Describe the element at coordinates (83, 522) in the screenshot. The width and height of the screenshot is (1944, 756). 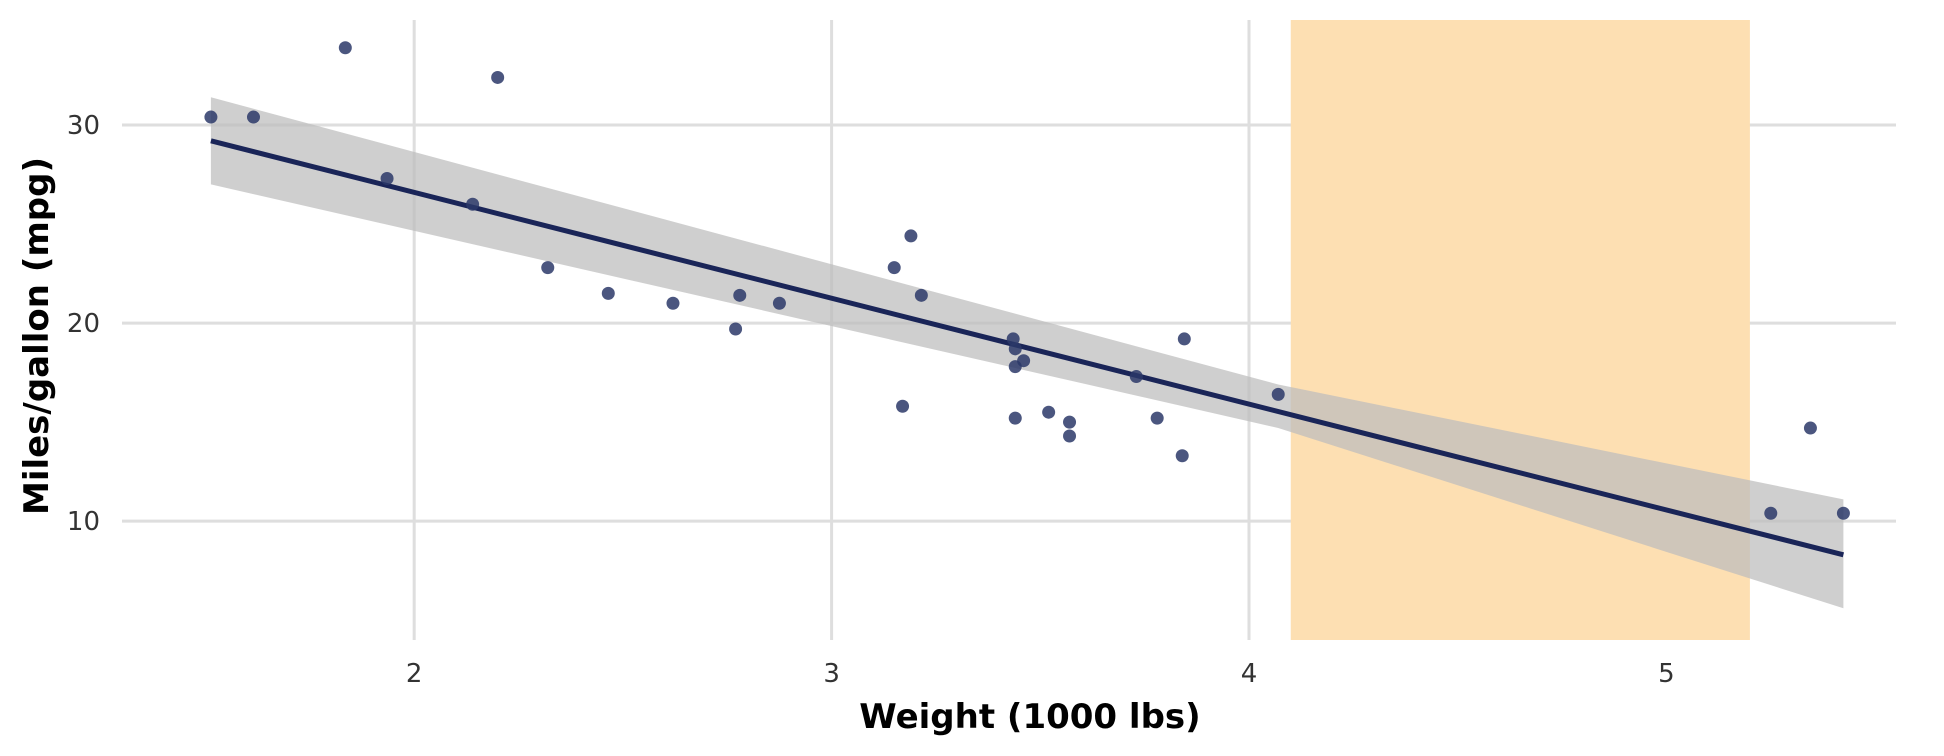
I see `y-tick-label-0: 10` at that location.